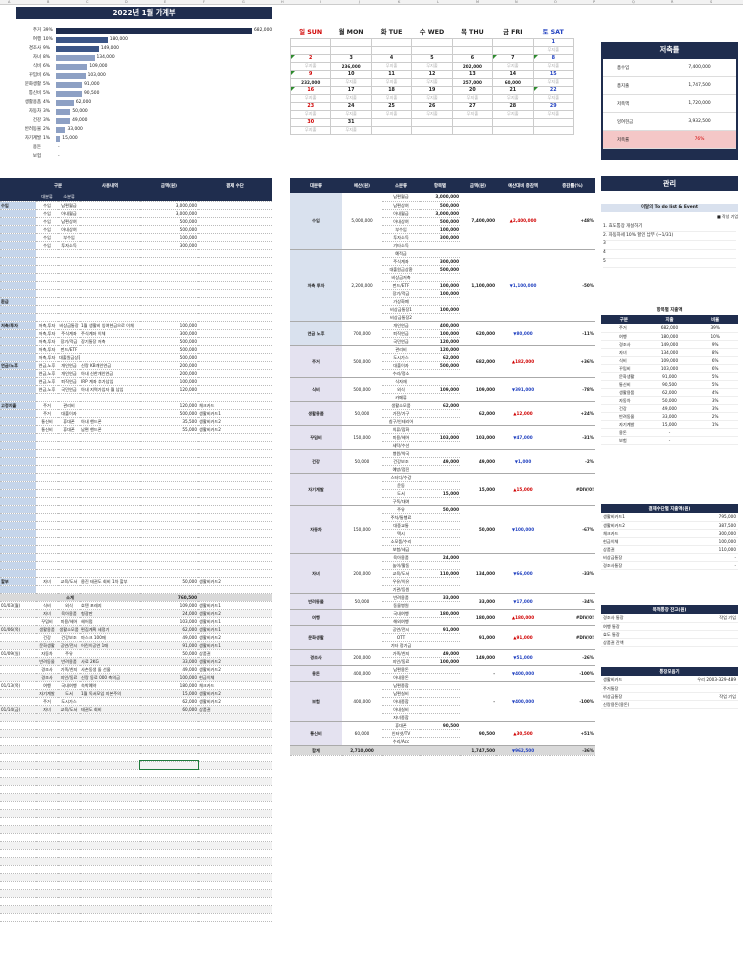 Image resolution: width=743 pixels, height=974 pixels. Describe the element at coordinates (136, 245) in the screenshot. I see `table-row: 수입 투자소득 300,000` at that location.